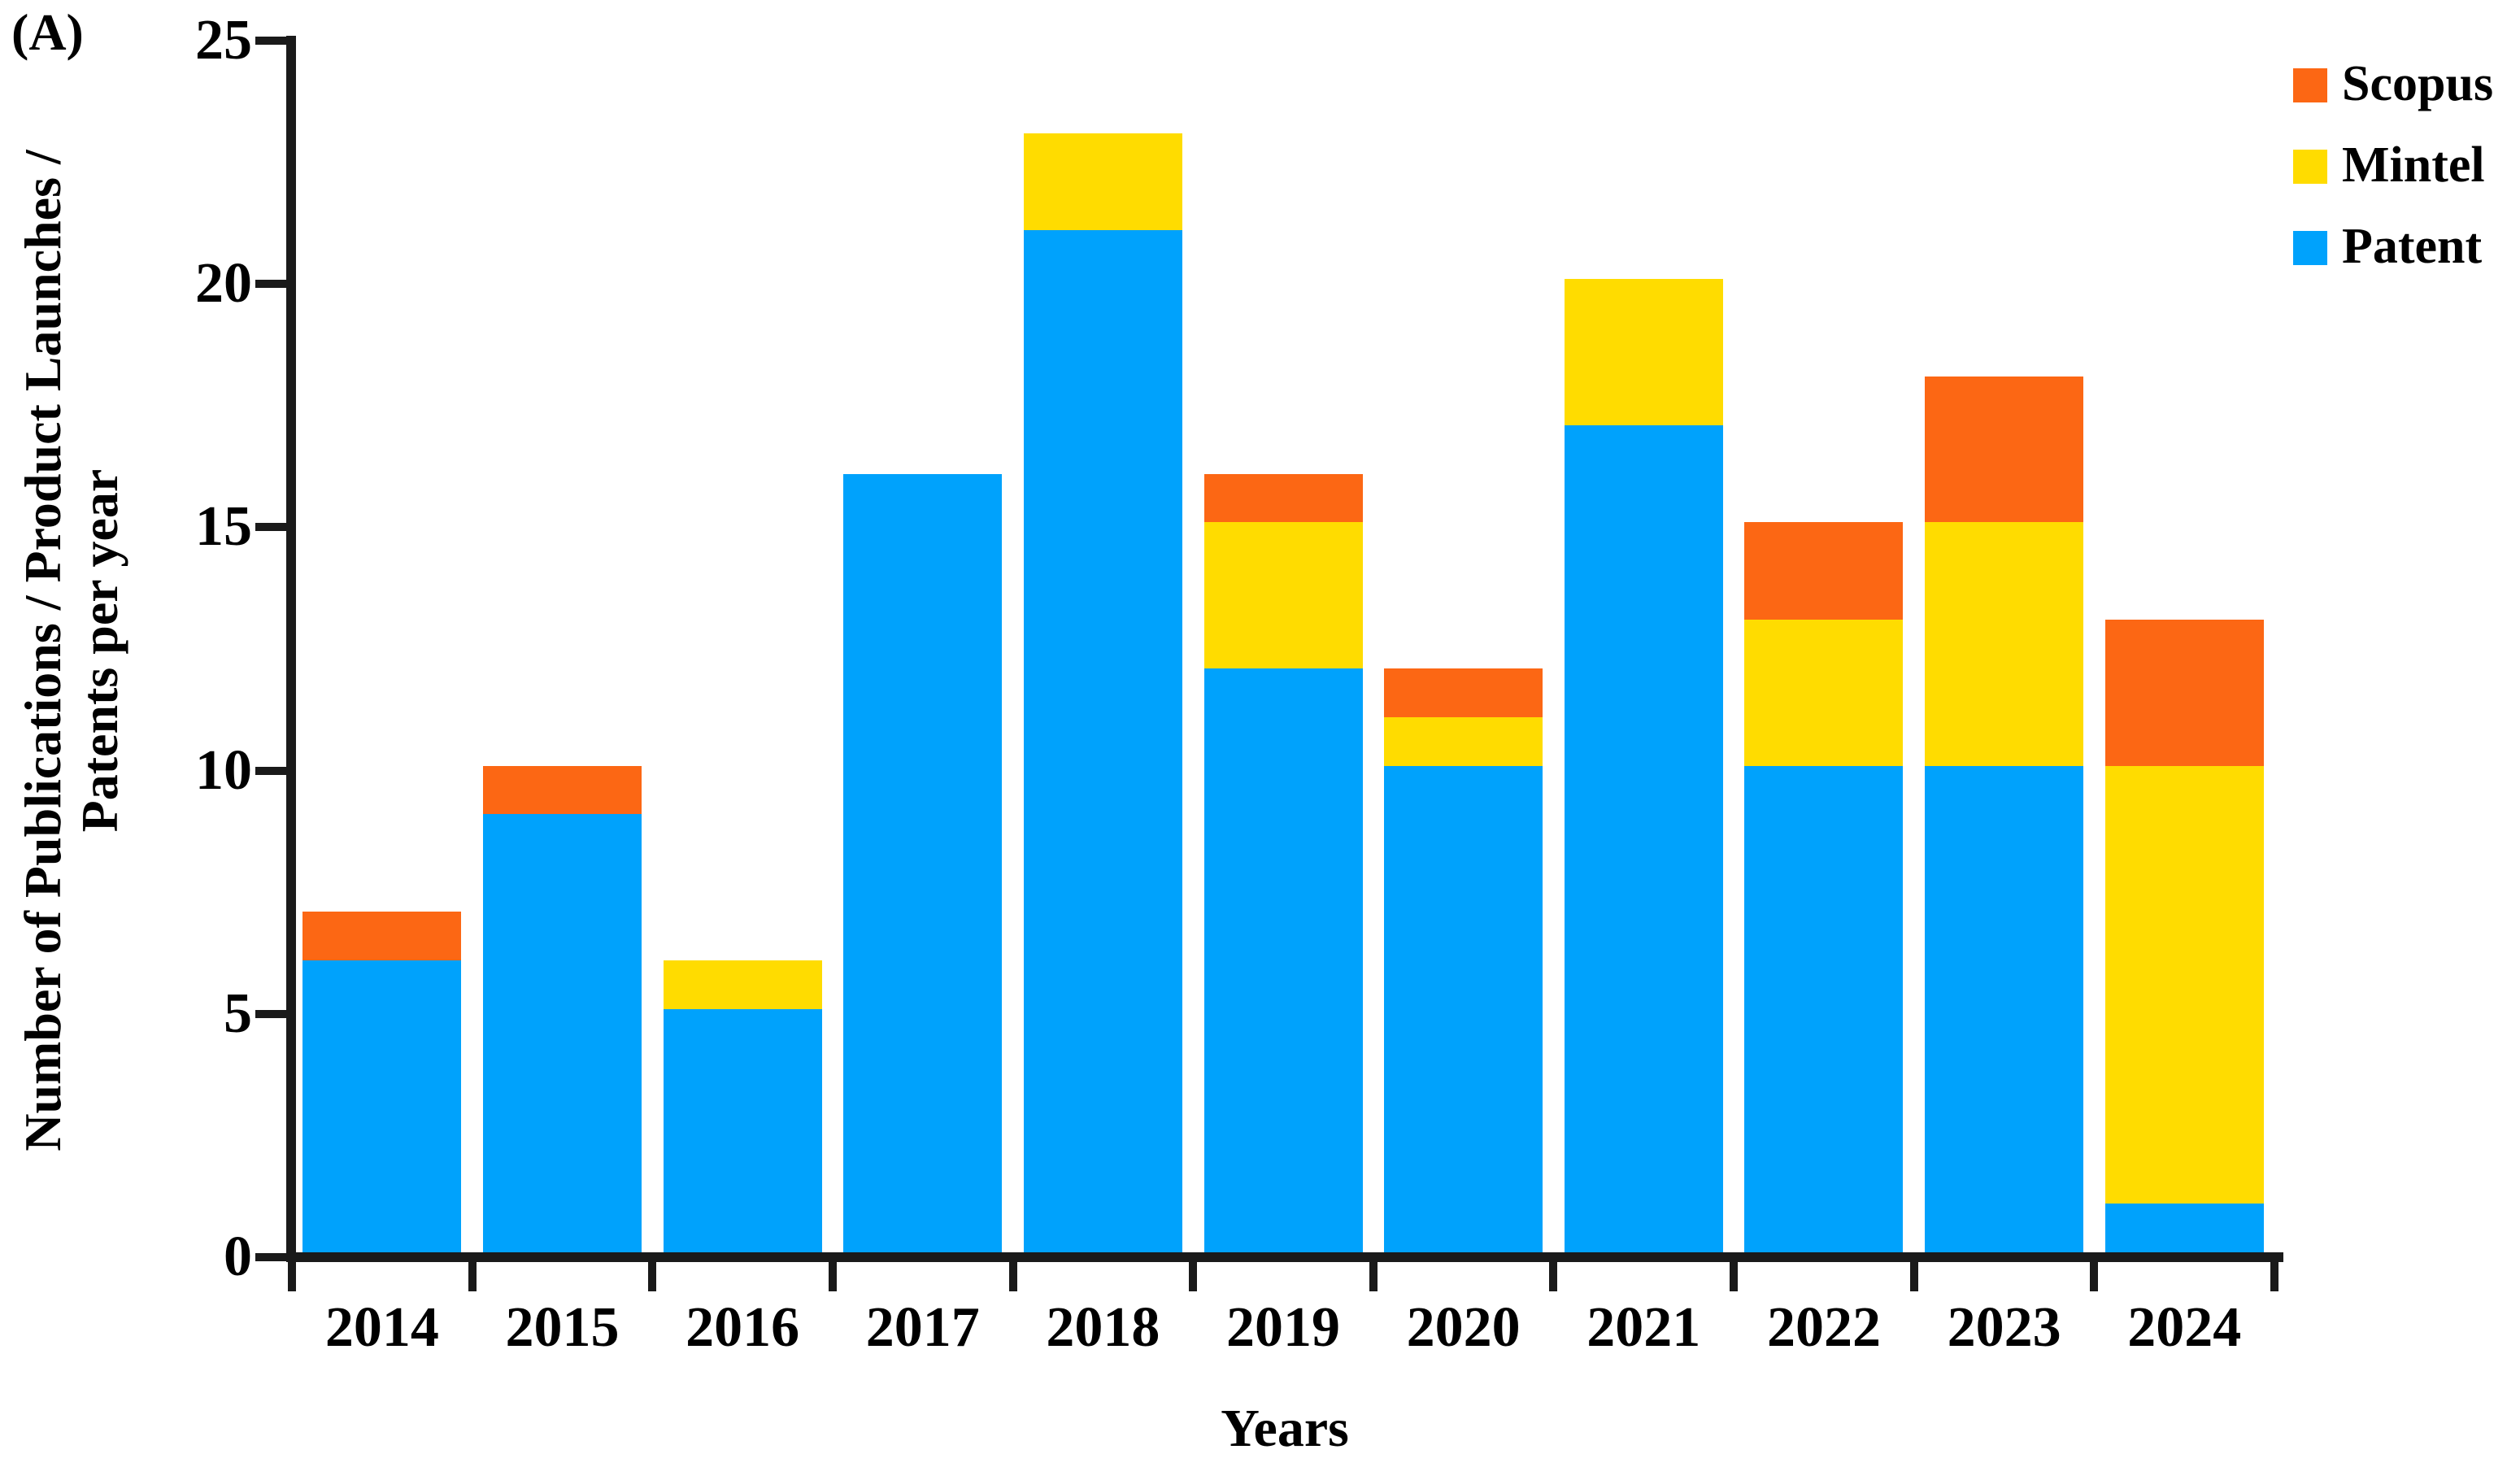  What do you see at coordinates (1823, 1328) in the screenshot?
I see `x-tick-label: 2022` at bounding box center [1823, 1328].